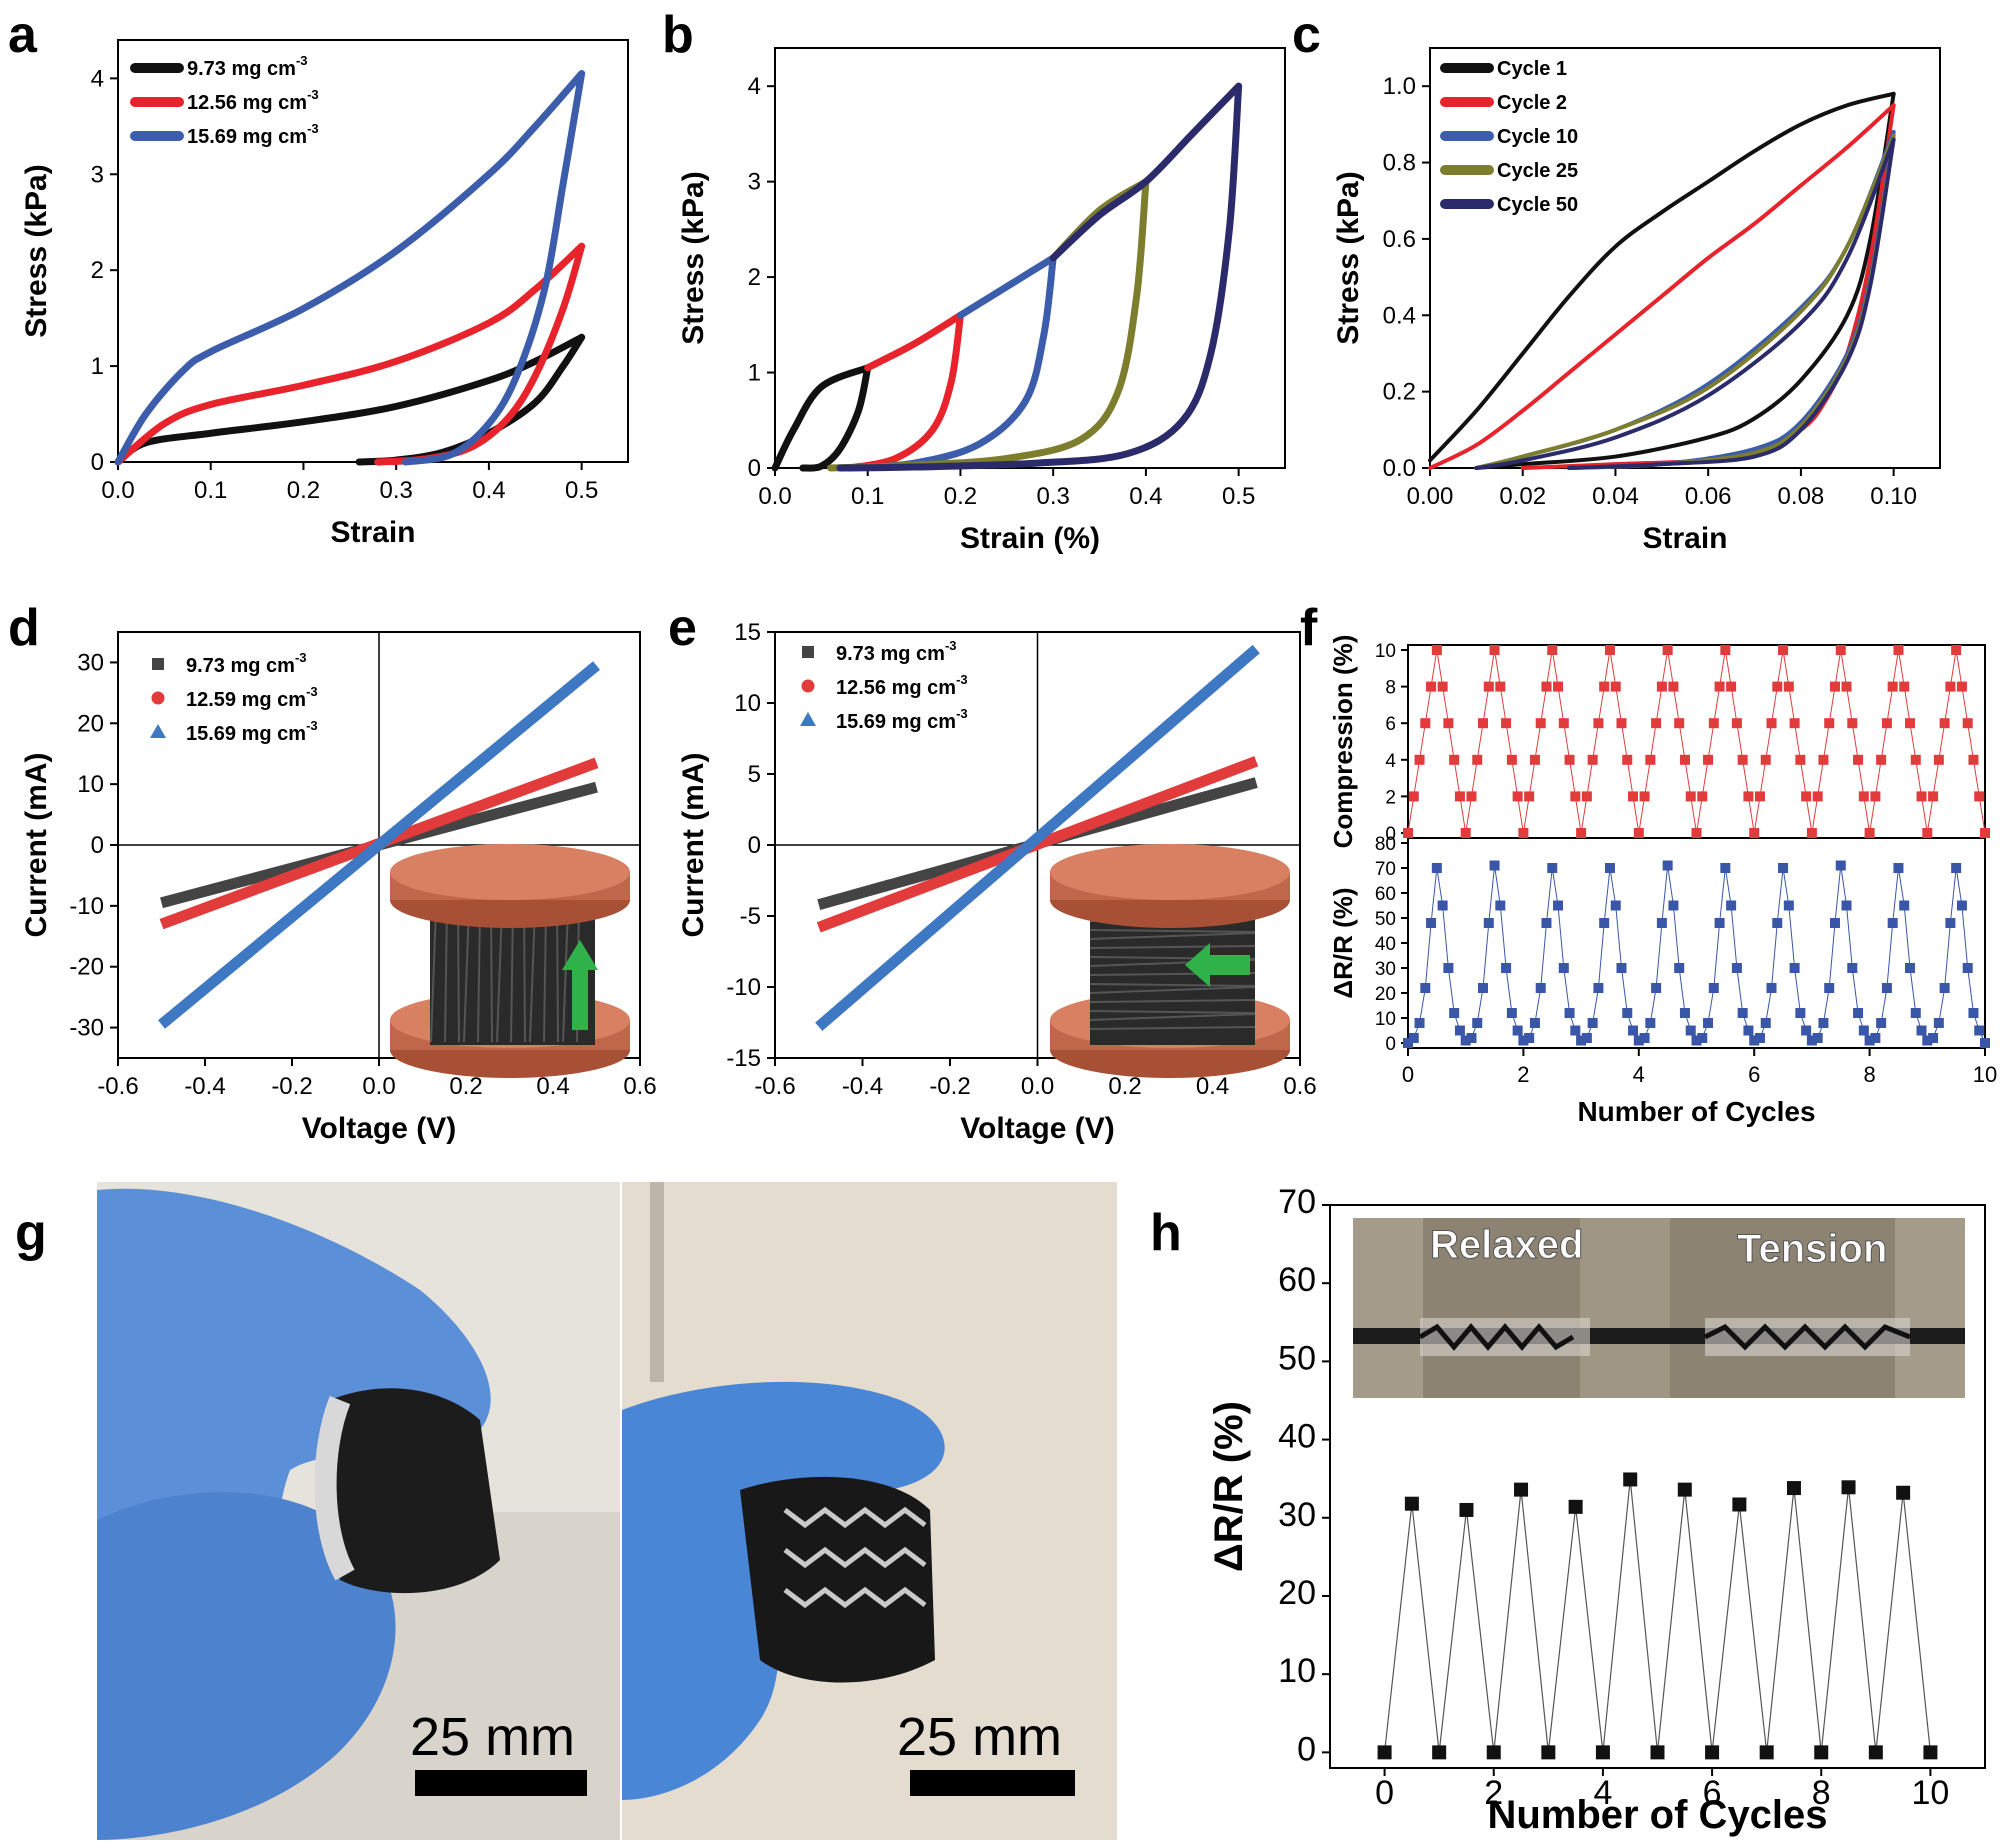  Describe the element at coordinates (581, 490) in the screenshot. I see `x-tick-label: 0.5` at that location.